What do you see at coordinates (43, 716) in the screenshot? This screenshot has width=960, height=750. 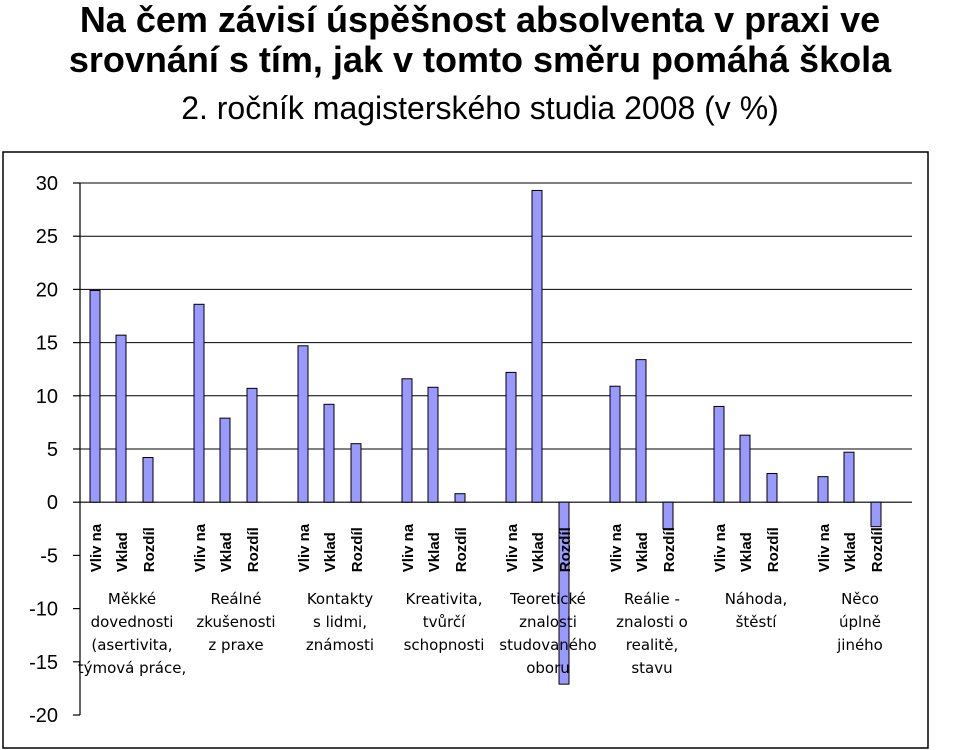 I see `y-tick-label: -20` at bounding box center [43, 716].